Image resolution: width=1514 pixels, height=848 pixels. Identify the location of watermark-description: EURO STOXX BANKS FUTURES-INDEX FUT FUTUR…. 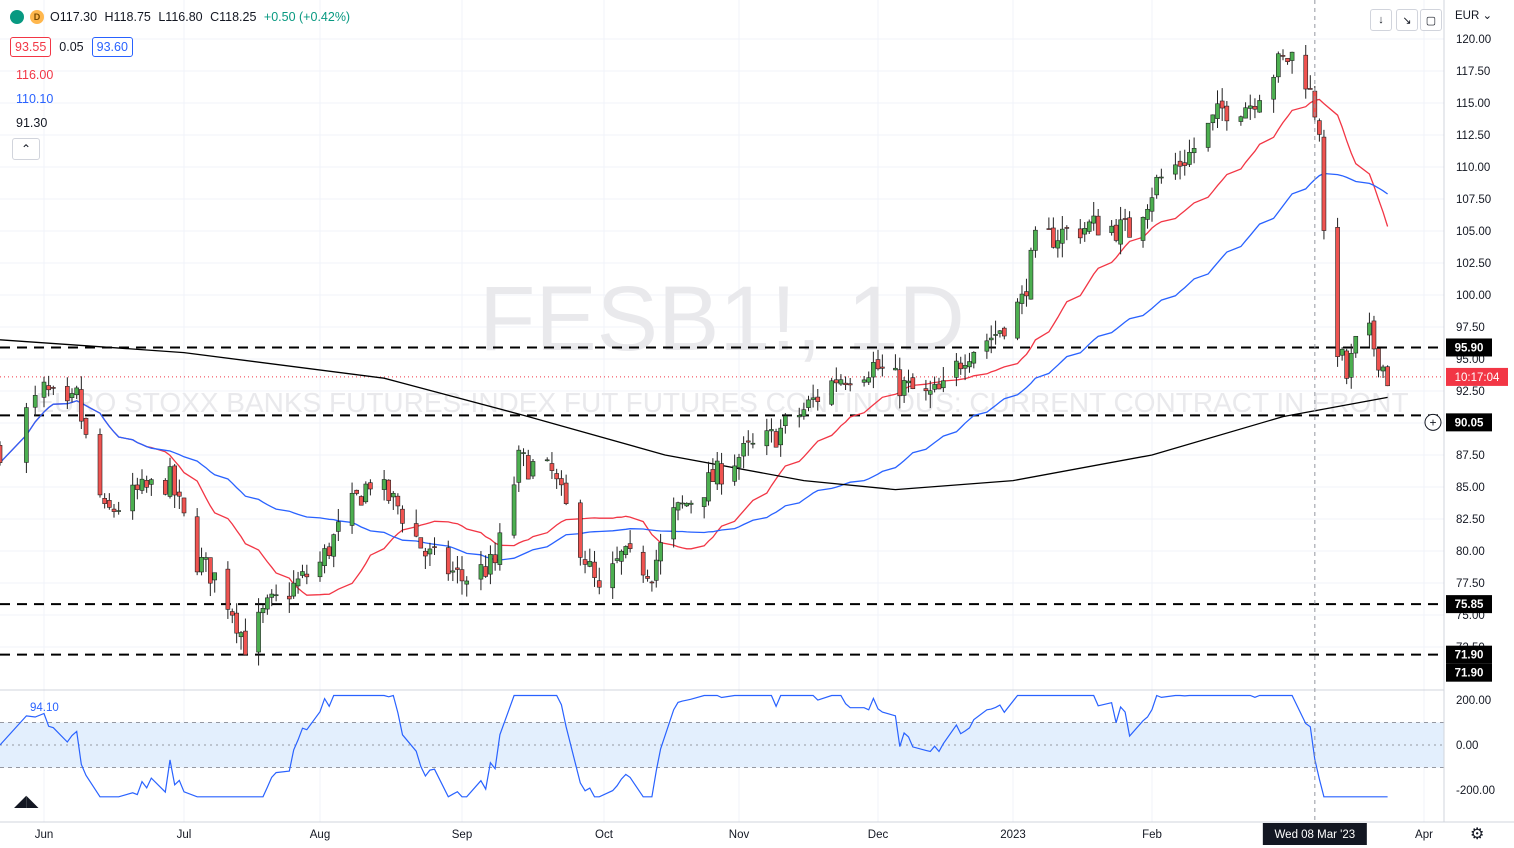
(721, 402).